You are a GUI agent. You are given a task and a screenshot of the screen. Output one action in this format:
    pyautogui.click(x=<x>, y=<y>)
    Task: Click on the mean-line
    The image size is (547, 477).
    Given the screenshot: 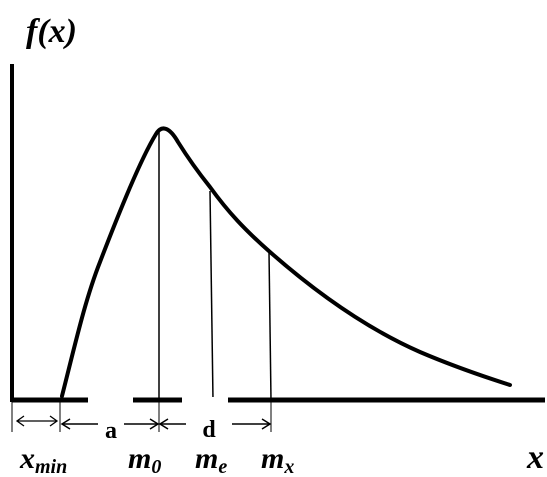 What is the action you would take?
    pyautogui.click(x=270, y=326)
    